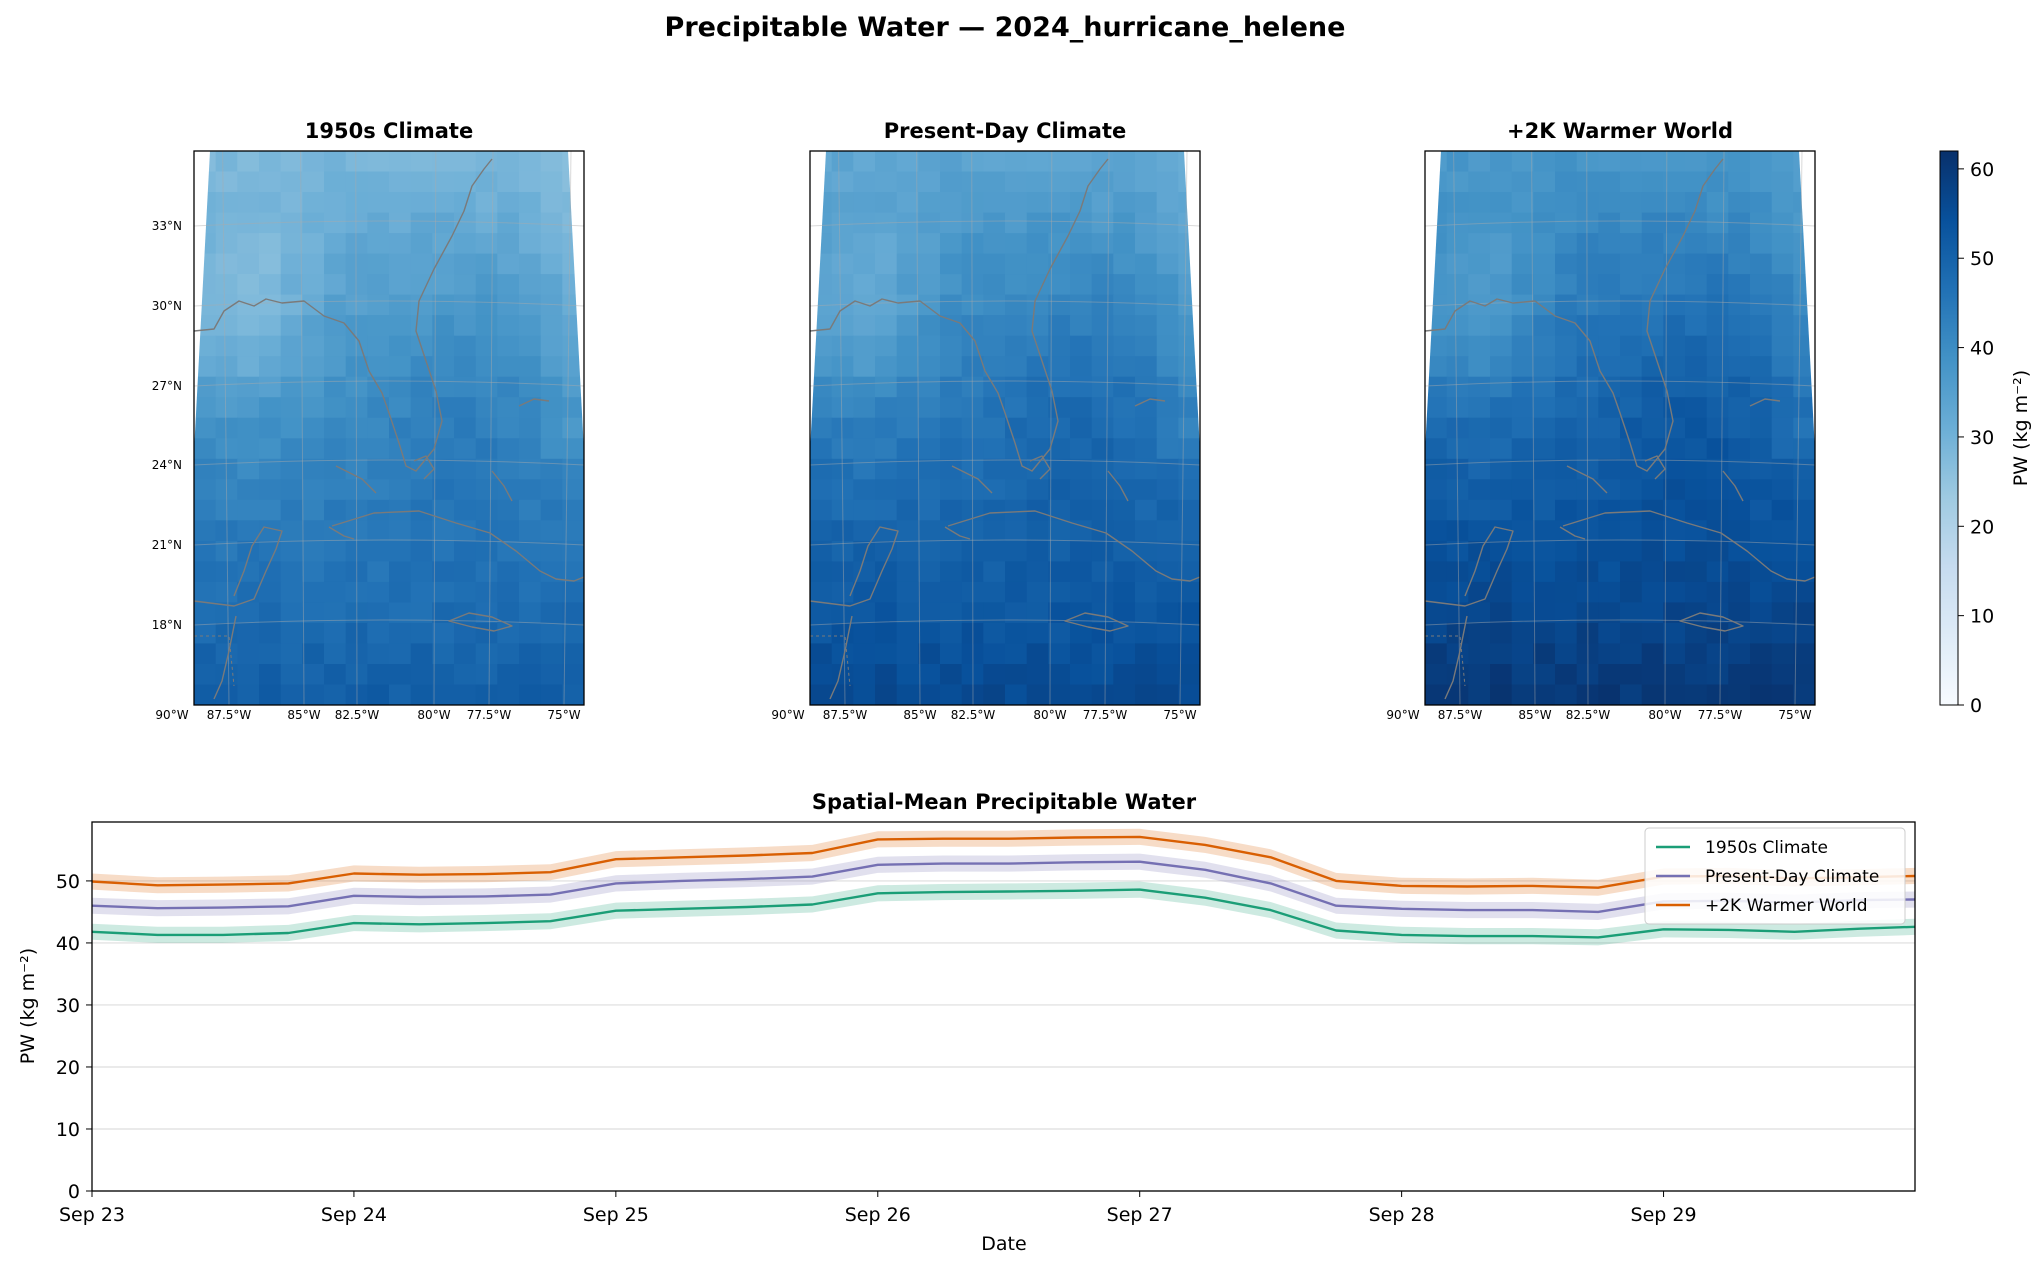  What do you see at coordinates (389, 428) in the screenshot?
I see `map-field-1950s` at bounding box center [389, 428].